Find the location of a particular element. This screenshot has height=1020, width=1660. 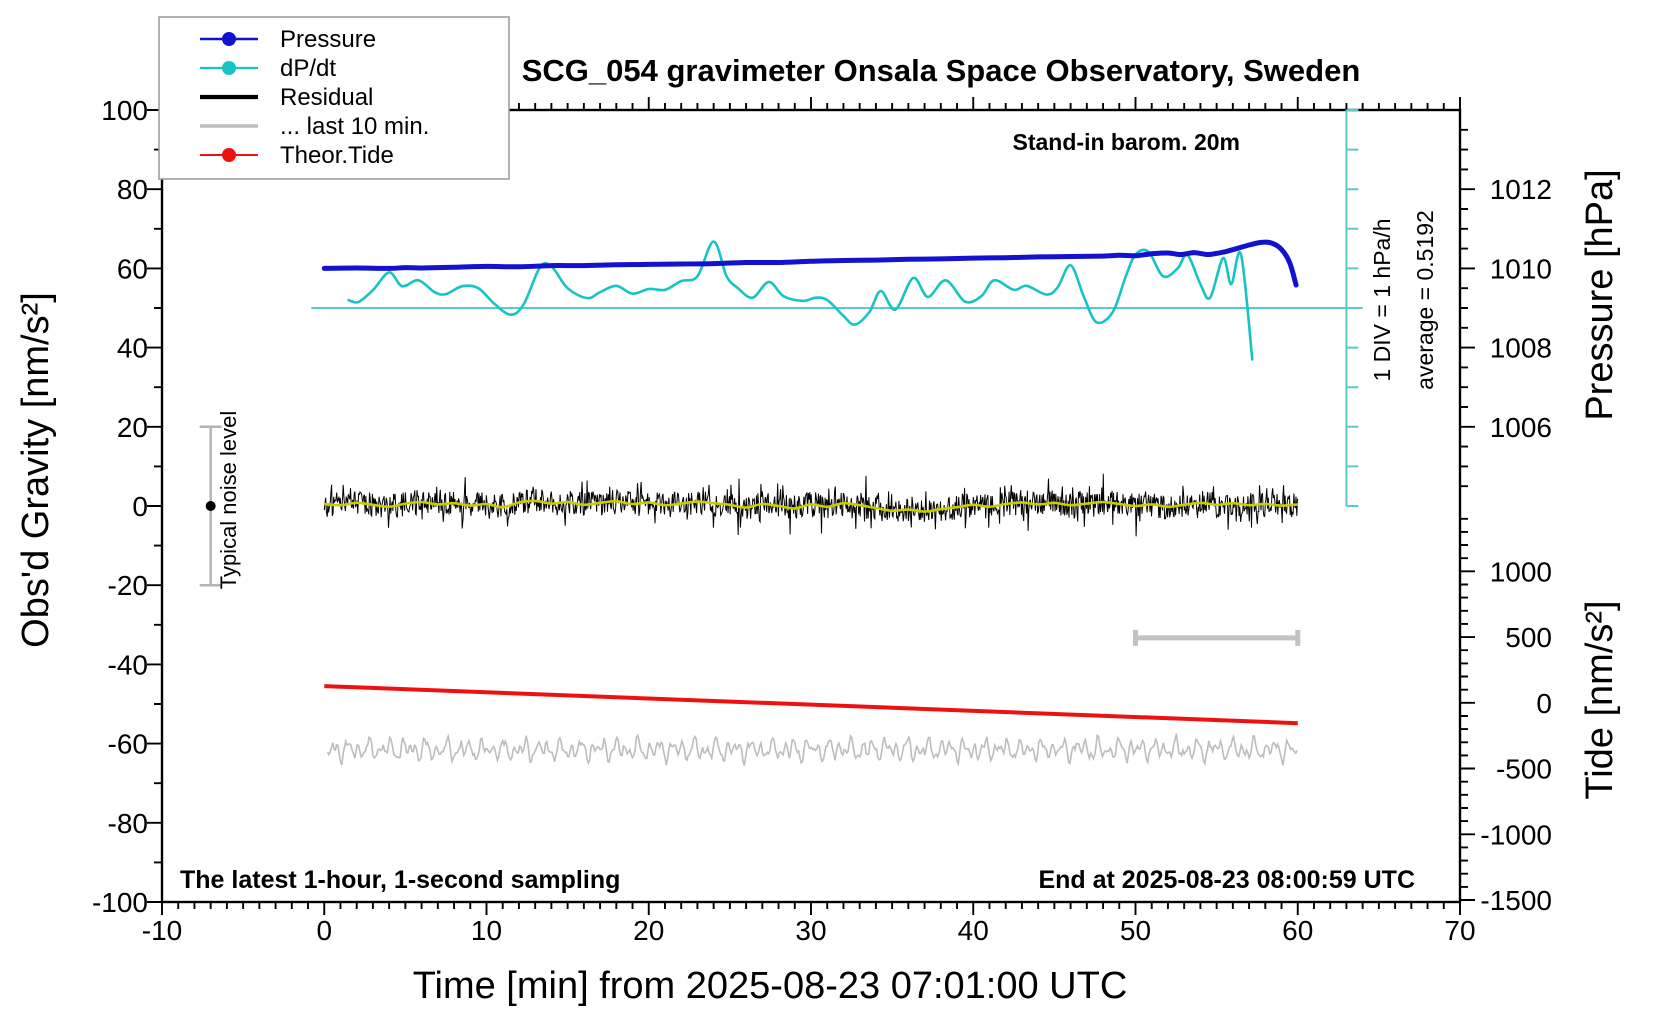

x-tick-label: 50 is located at coordinates (1135, 930).